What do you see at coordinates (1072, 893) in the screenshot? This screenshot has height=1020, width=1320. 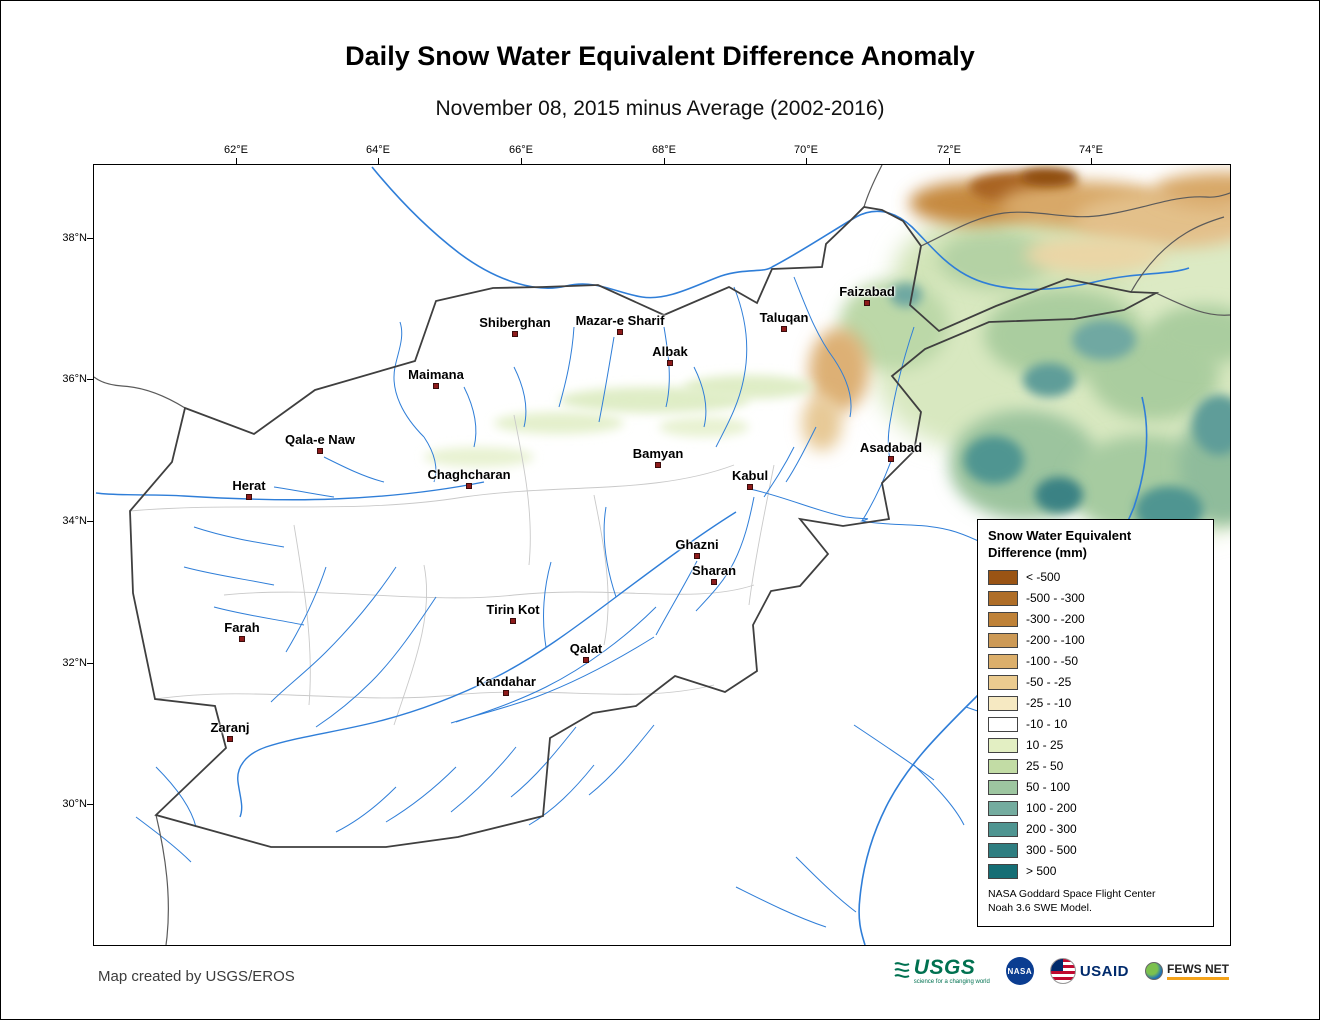 I see `legend-note-line1: NASA Goddard Space Flight Center` at bounding box center [1072, 893].